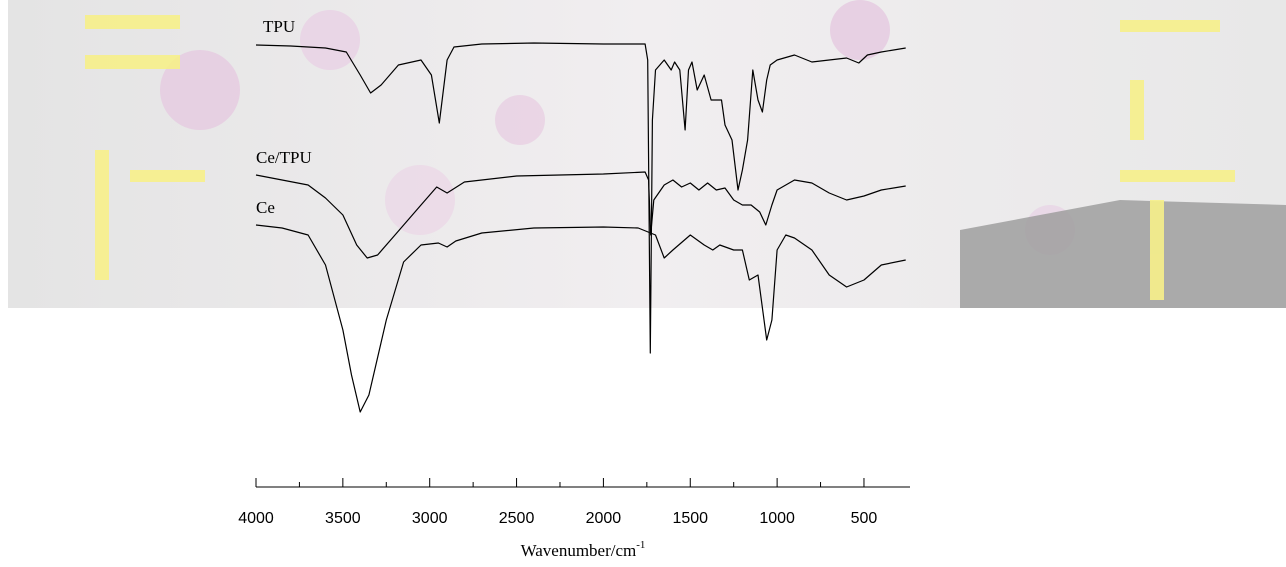  What do you see at coordinates (640, 545) in the screenshot?
I see `x-axis-label-sup: -1` at bounding box center [640, 545].